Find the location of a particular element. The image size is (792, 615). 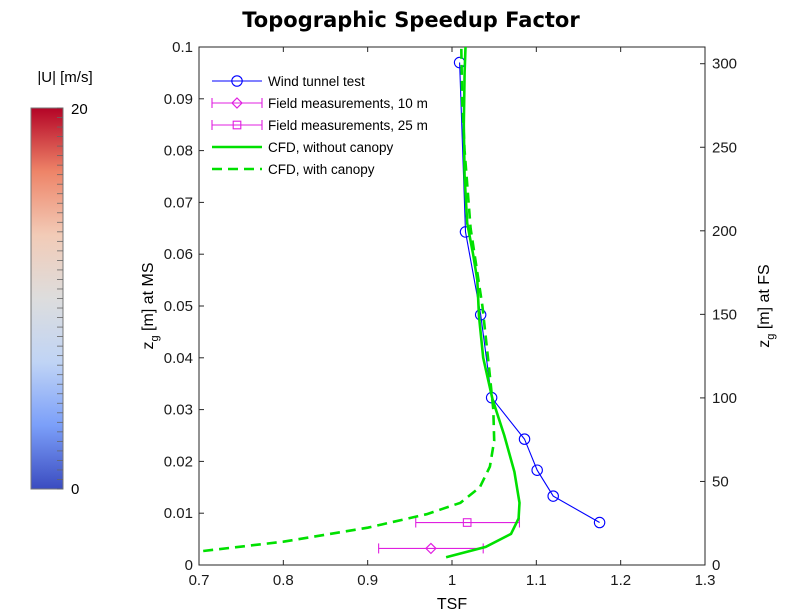

right-y-axis-label: zg [m] at FS is located at coordinates (766, 305).